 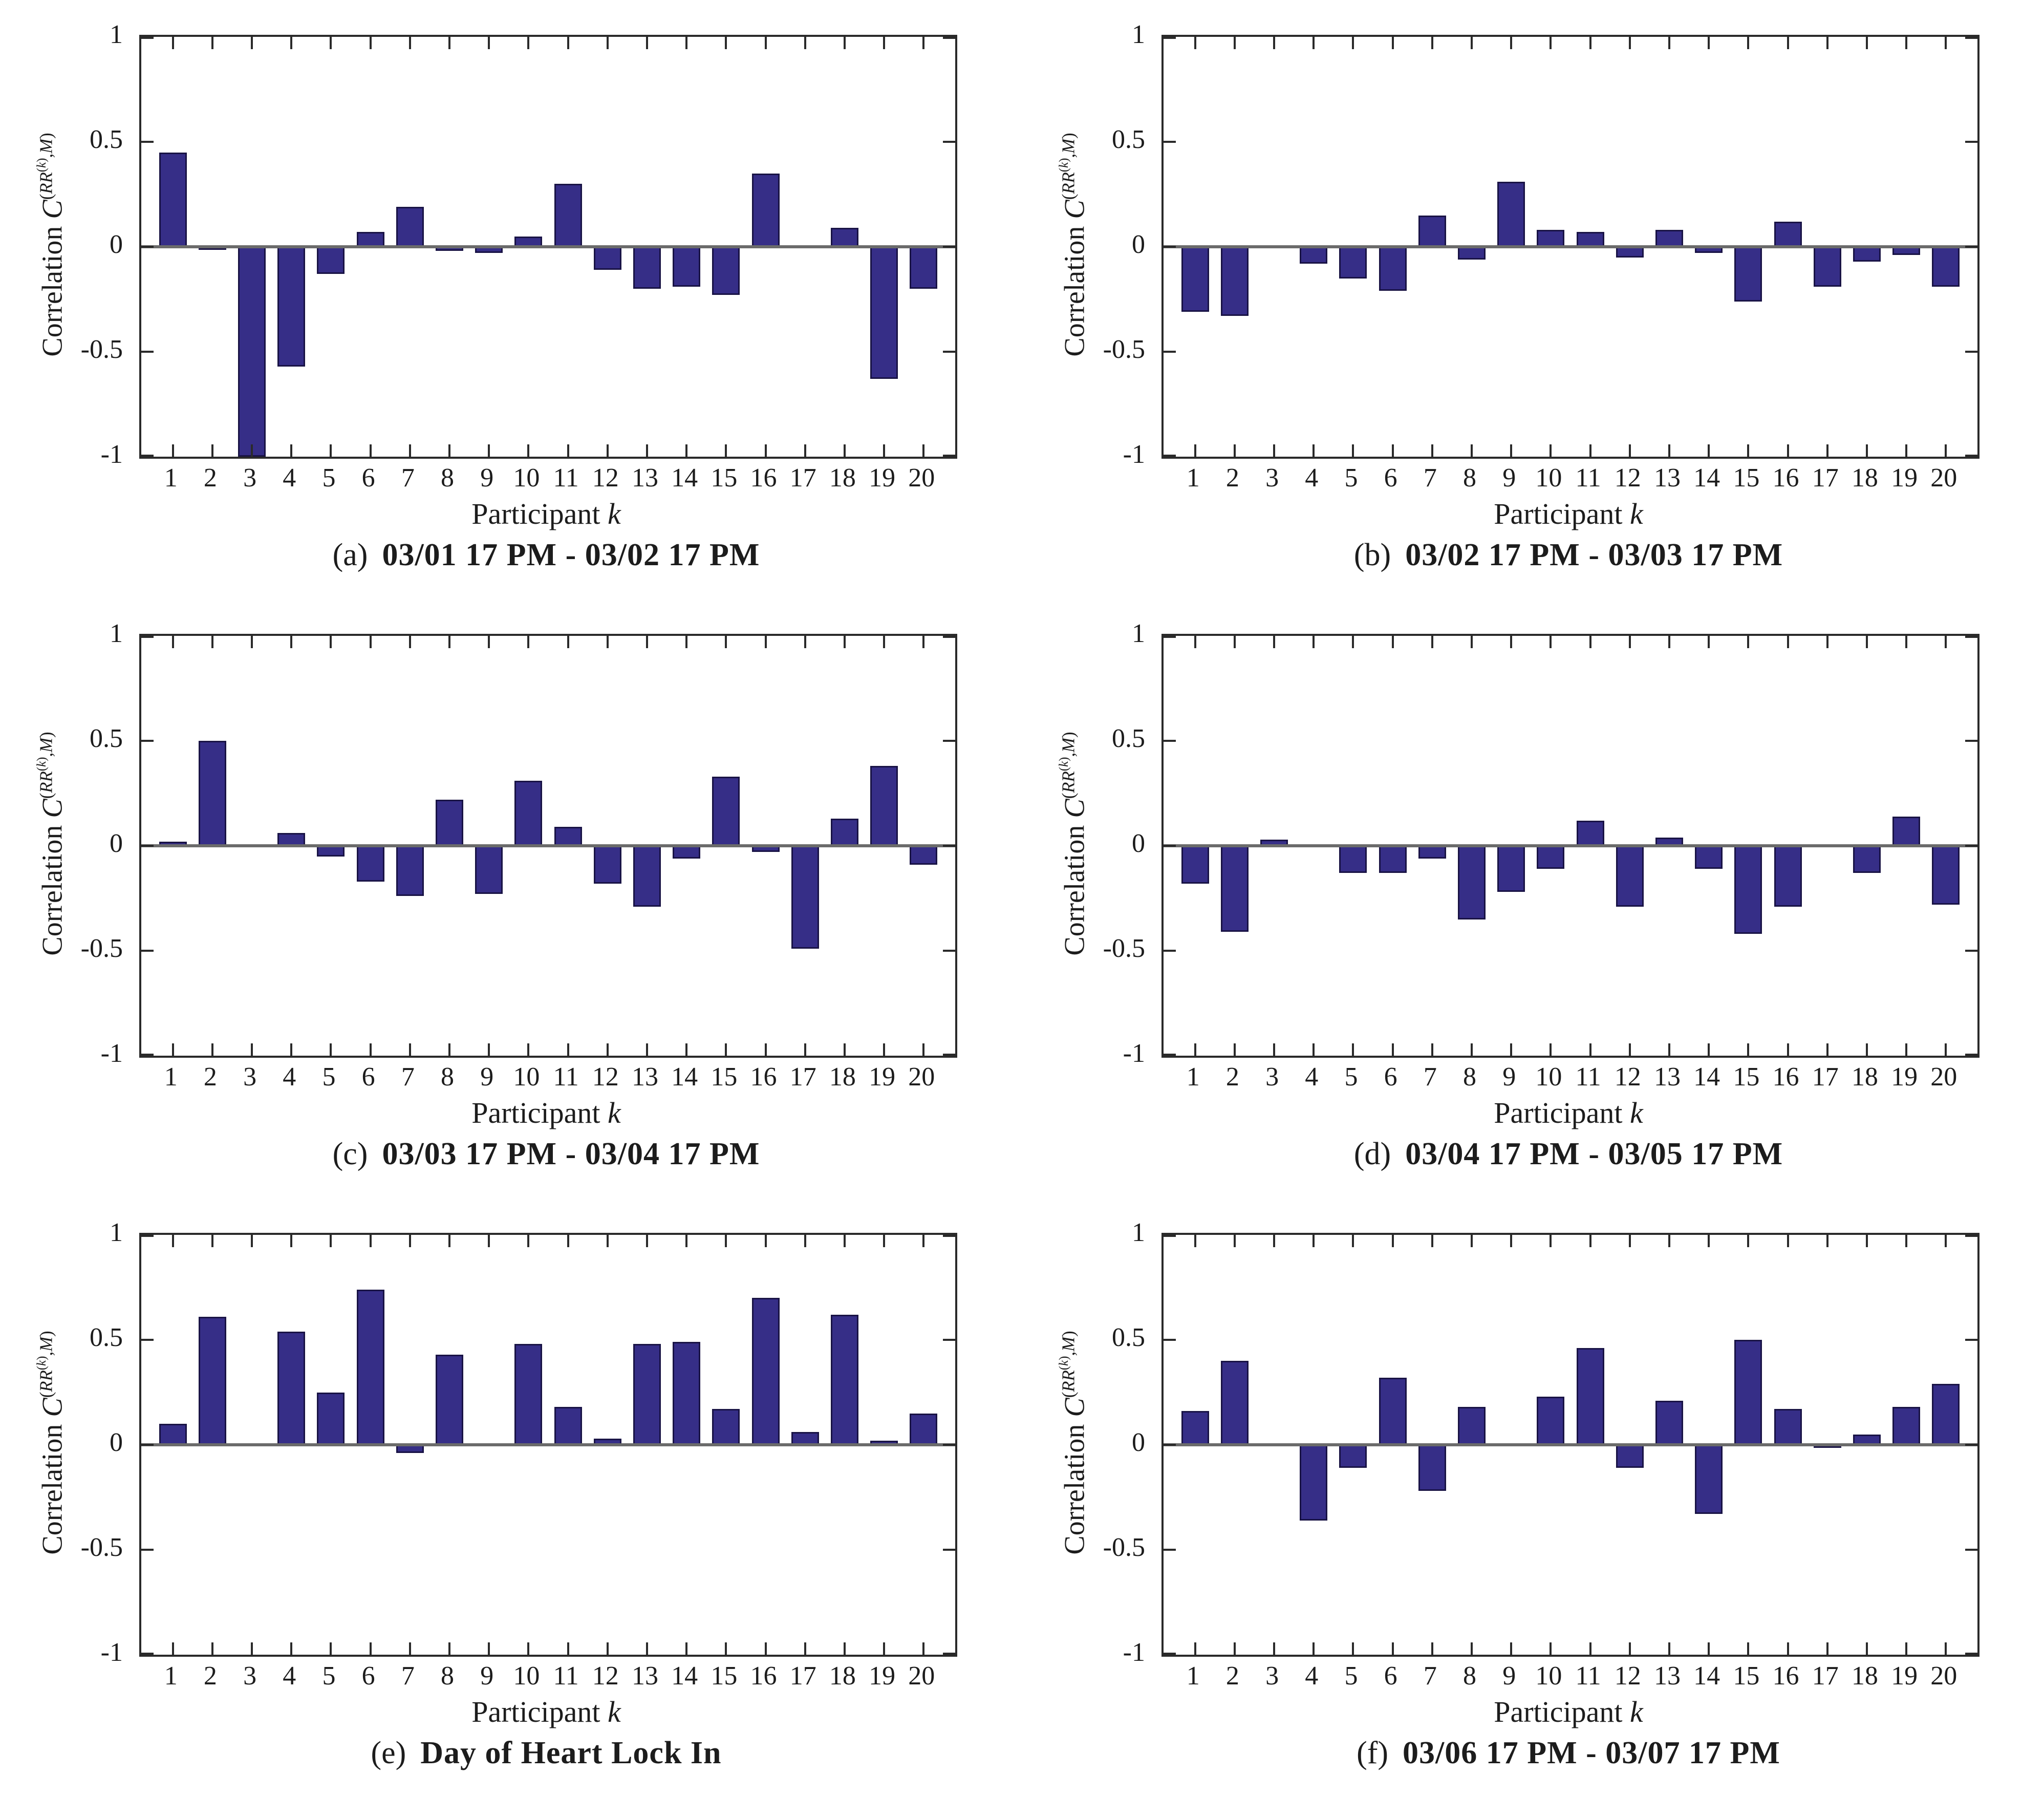 What do you see at coordinates (1548, 1676) in the screenshot?
I see `x-tick-label-10: 10` at bounding box center [1548, 1676].